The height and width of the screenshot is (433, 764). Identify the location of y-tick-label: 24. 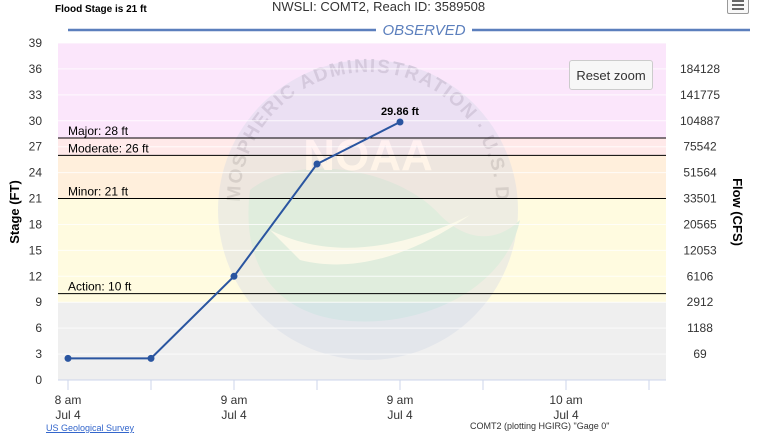
(36, 173).